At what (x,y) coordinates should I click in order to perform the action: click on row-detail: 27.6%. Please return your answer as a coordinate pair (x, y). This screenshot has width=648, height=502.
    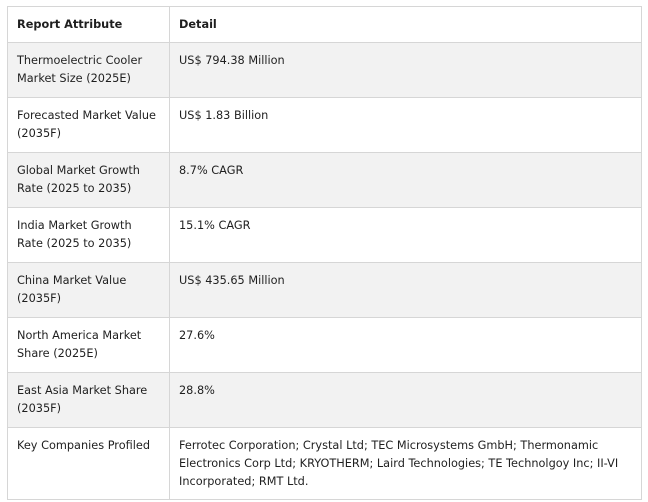
    Looking at the image, I should click on (405, 345).